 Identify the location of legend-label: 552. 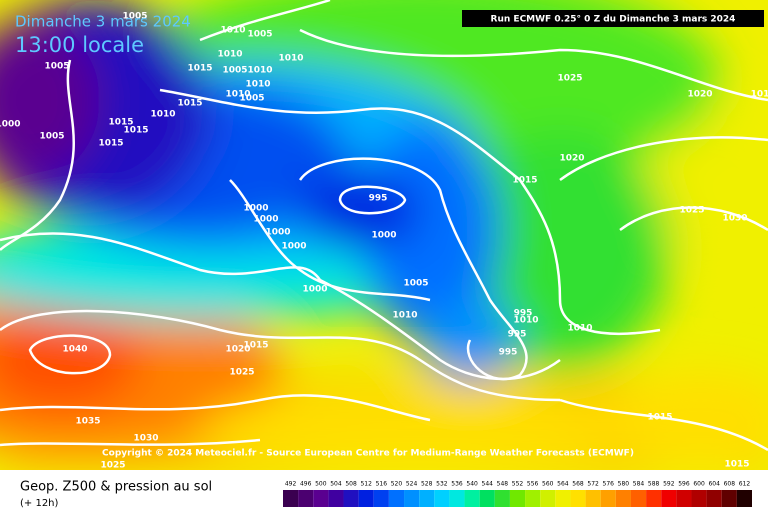
(518, 484).